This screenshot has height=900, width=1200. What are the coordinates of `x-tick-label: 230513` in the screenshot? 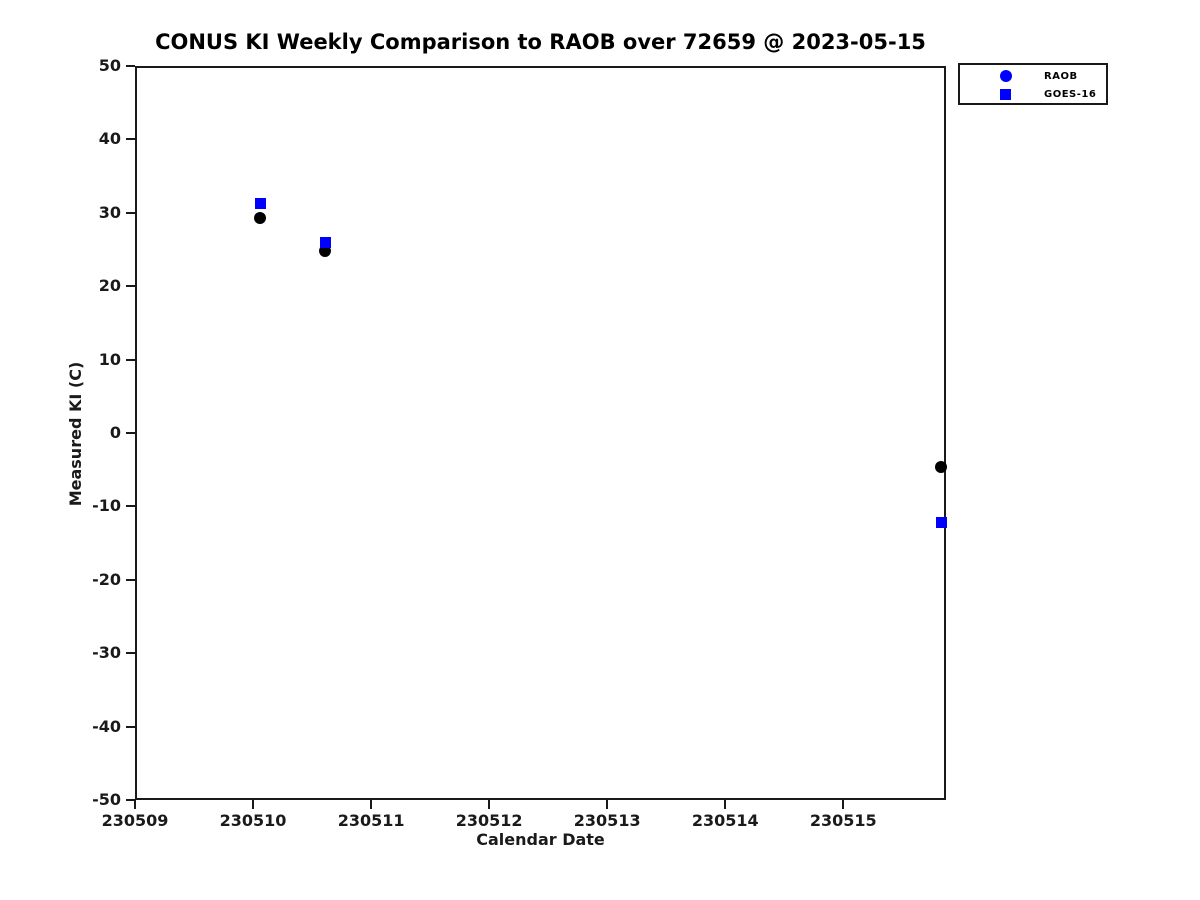 It's located at (607, 820).